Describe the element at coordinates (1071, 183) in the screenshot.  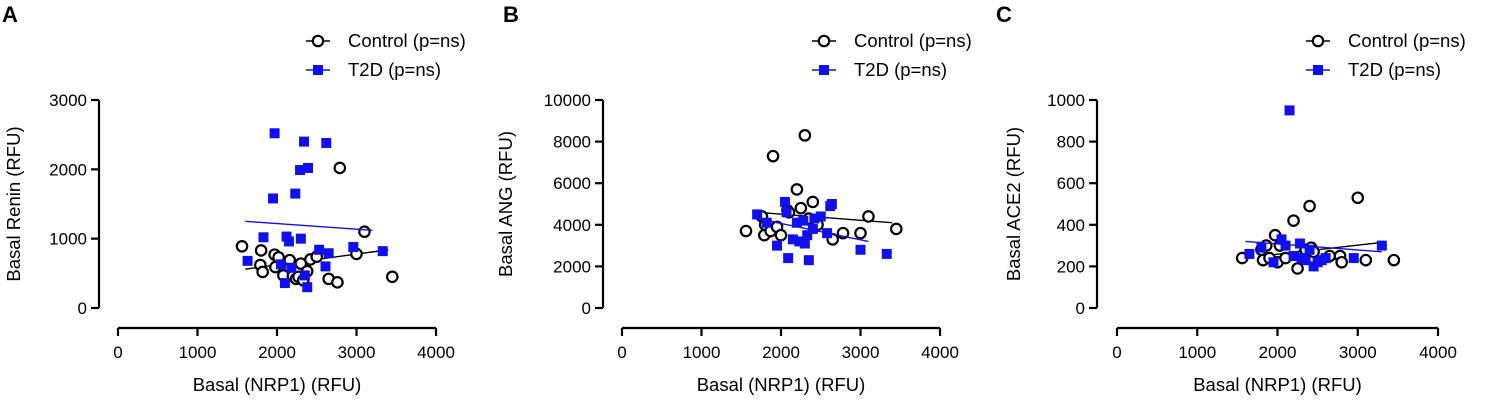
I see `y-tick-label: 600` at that location.